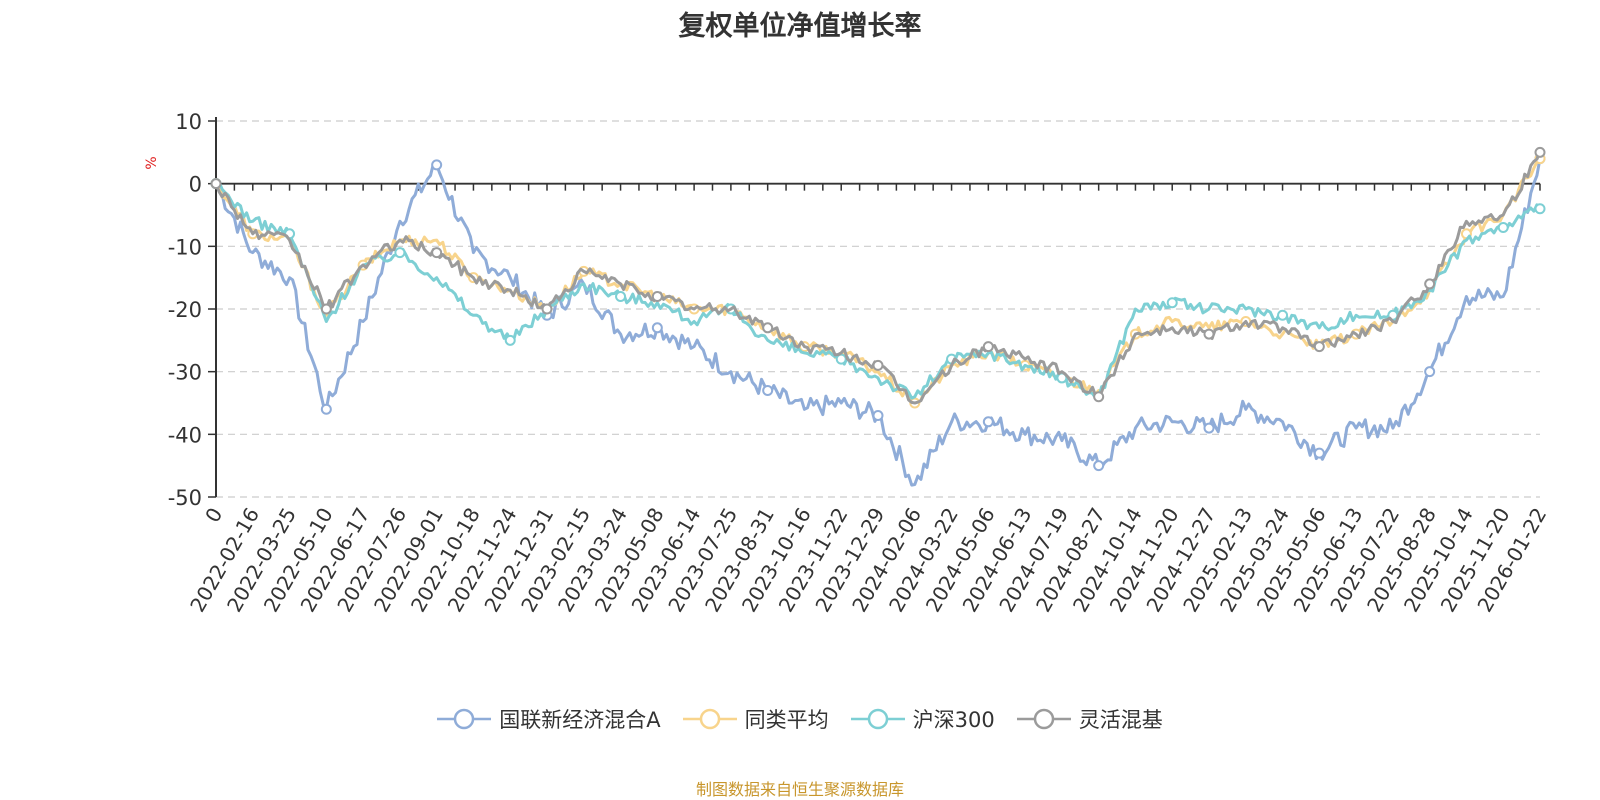  I want to click on legend-item: 灵活混基, so click(1089, 719).